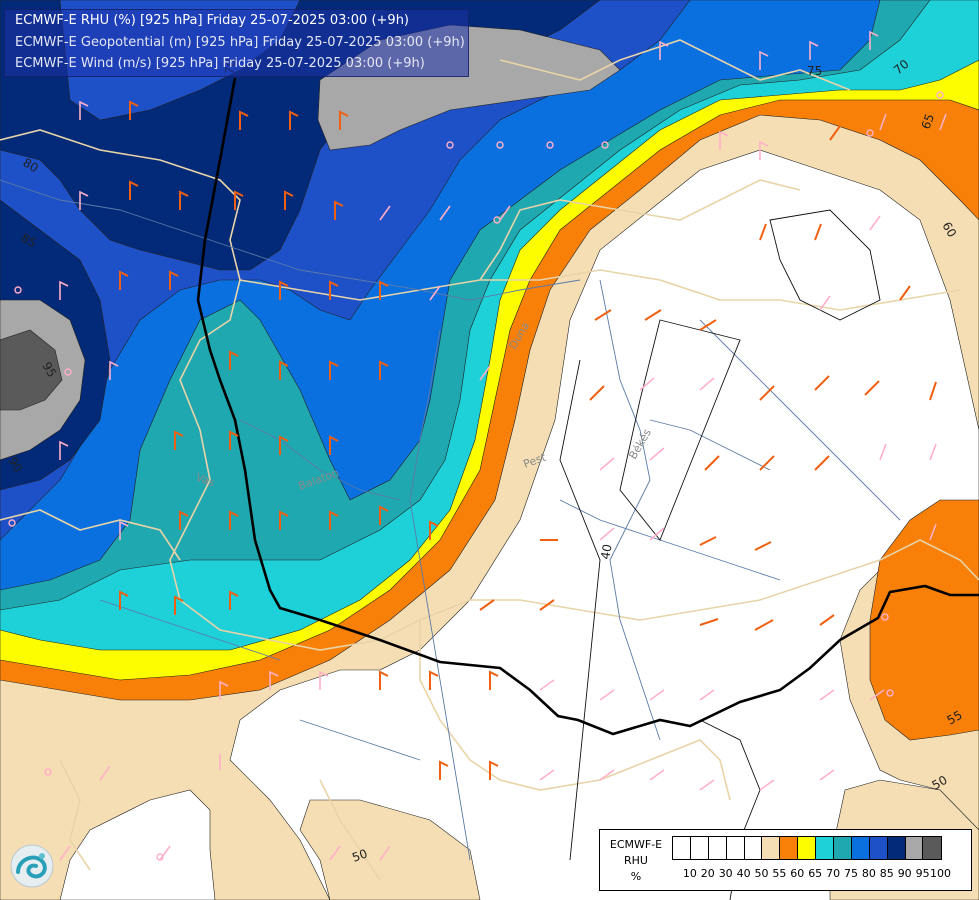  What do you see at coordinates (940, 873) in the screenshot?
I see `legend-tick-label: 100` at bounding box center [940, 873].